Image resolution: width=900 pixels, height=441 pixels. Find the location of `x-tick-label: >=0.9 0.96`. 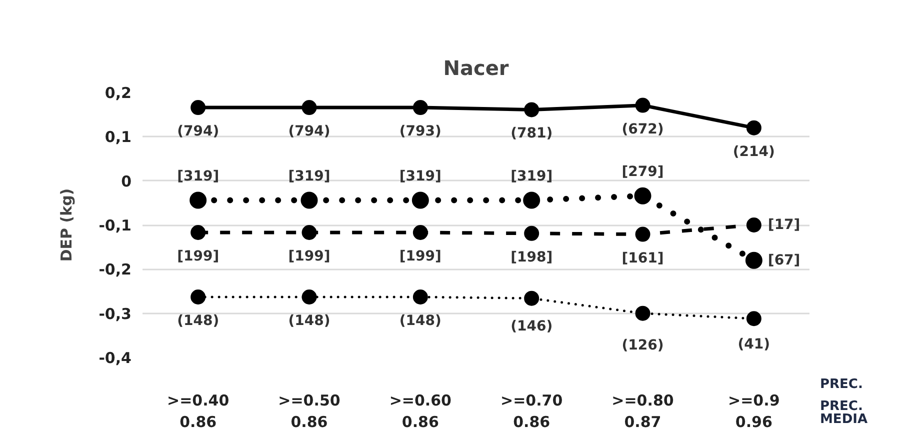

x-tick-label: >=0.9 0.96 is located at coordinates (754, 412).